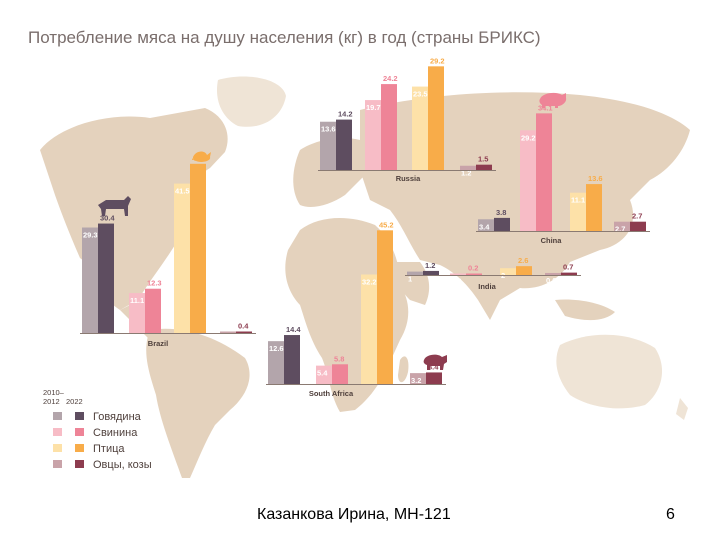 The height and width of the screenshot is (540, 720). What do you see at coordinates (552, 240) in the screenshot?
I see `country-label-china: China` at bounding box center [552, 240].